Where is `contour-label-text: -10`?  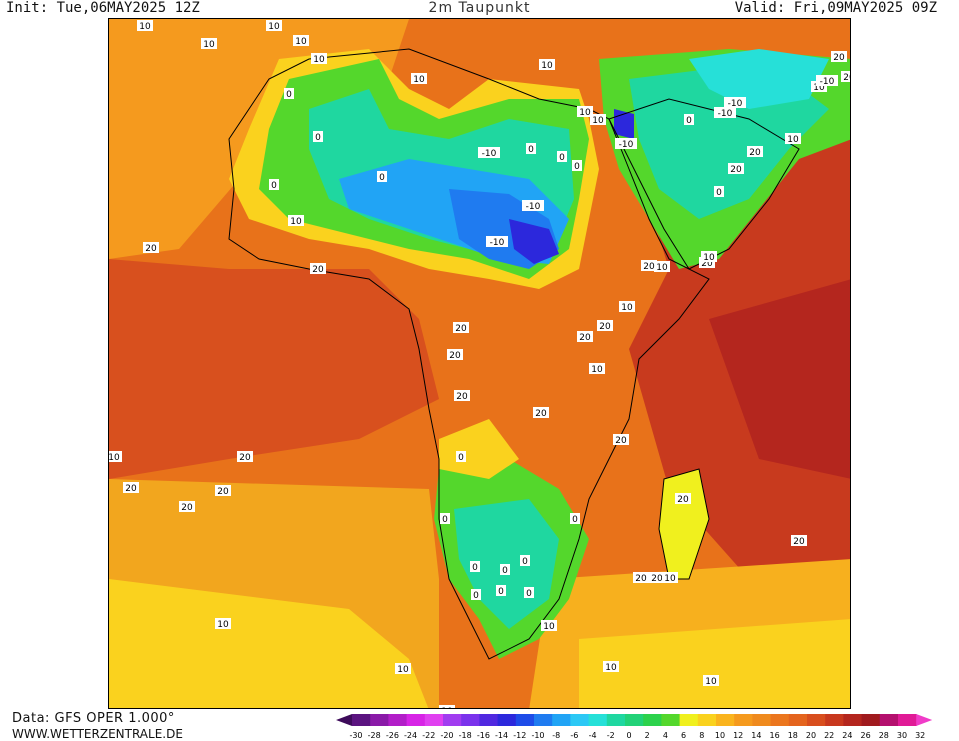 contour-label-text: -10 is located at coordinates (725, 114).